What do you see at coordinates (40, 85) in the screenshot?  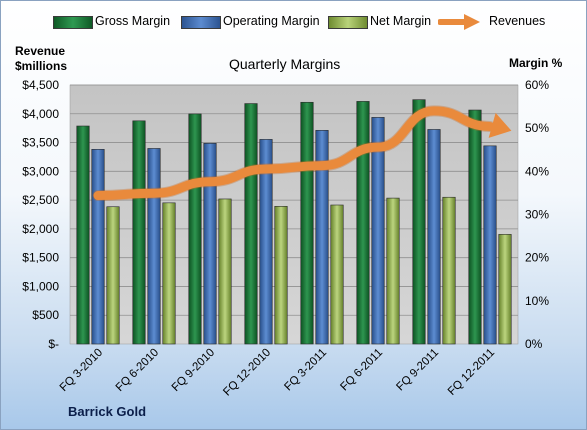 I see `left-tick-label: $4,500` at bounding box center [40, 85].